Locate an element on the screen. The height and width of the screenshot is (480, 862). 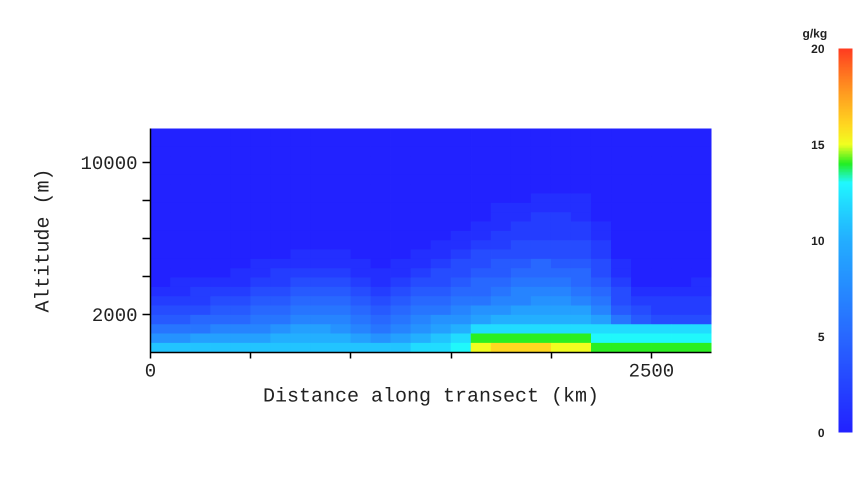
x-tick-label: 2500 is located at coordinates (651, 371).